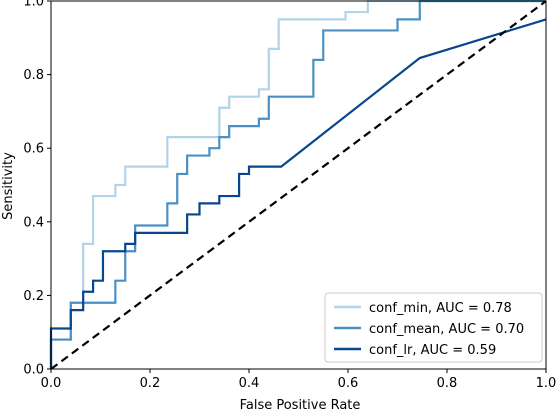 The height and width of the screenshot is (412, 558). I want to click on x-tick-label: 0.6, so click(348, 383).